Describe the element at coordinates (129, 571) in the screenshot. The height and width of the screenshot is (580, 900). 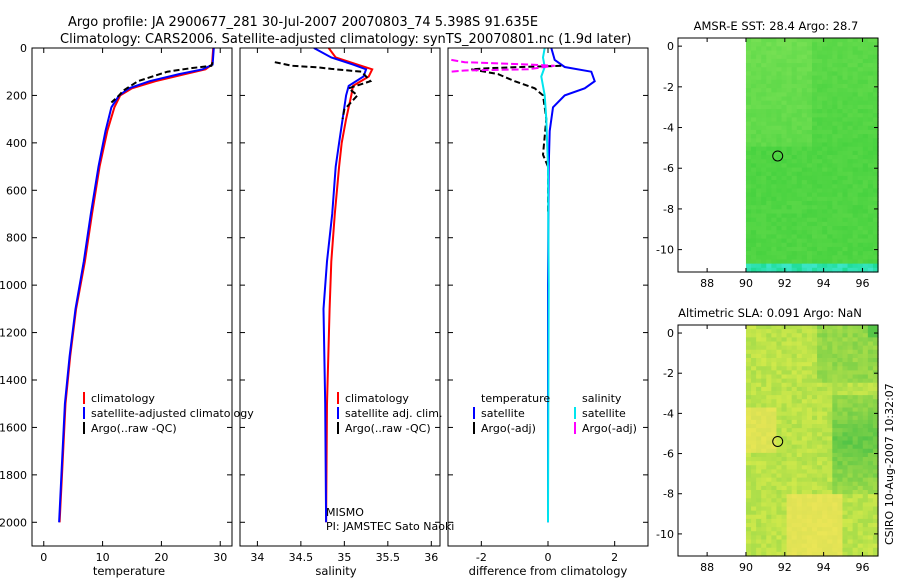
I see `temperature-xlabel: temperature` at that location.